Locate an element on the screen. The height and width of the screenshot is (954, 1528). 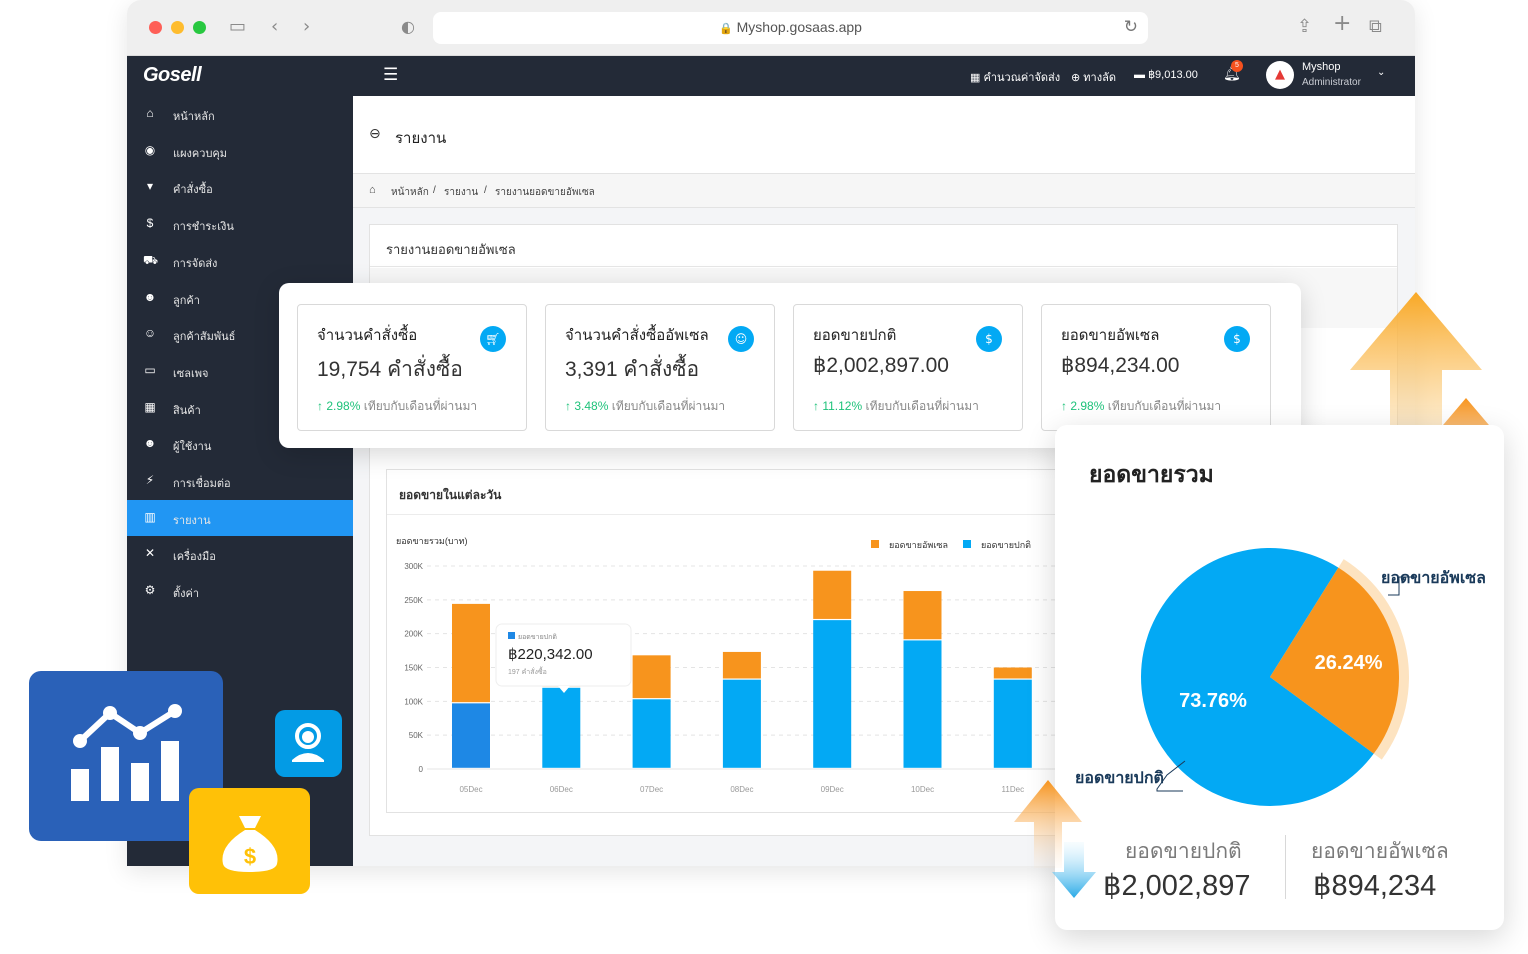
pie-slice-upsell is located at coordinates (1334, 660).